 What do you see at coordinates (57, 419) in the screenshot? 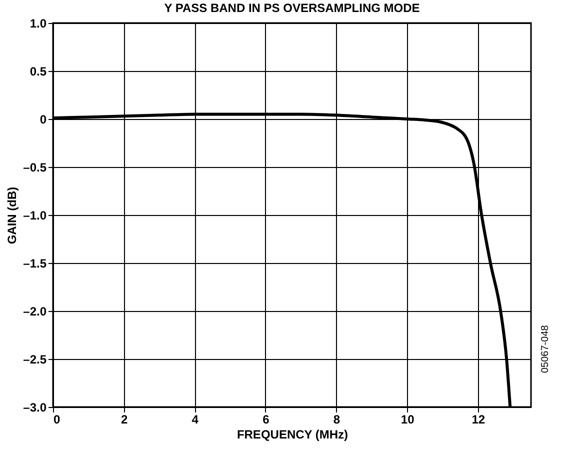
I see `x-tick-label: 0` at bounding box center [57, 419].